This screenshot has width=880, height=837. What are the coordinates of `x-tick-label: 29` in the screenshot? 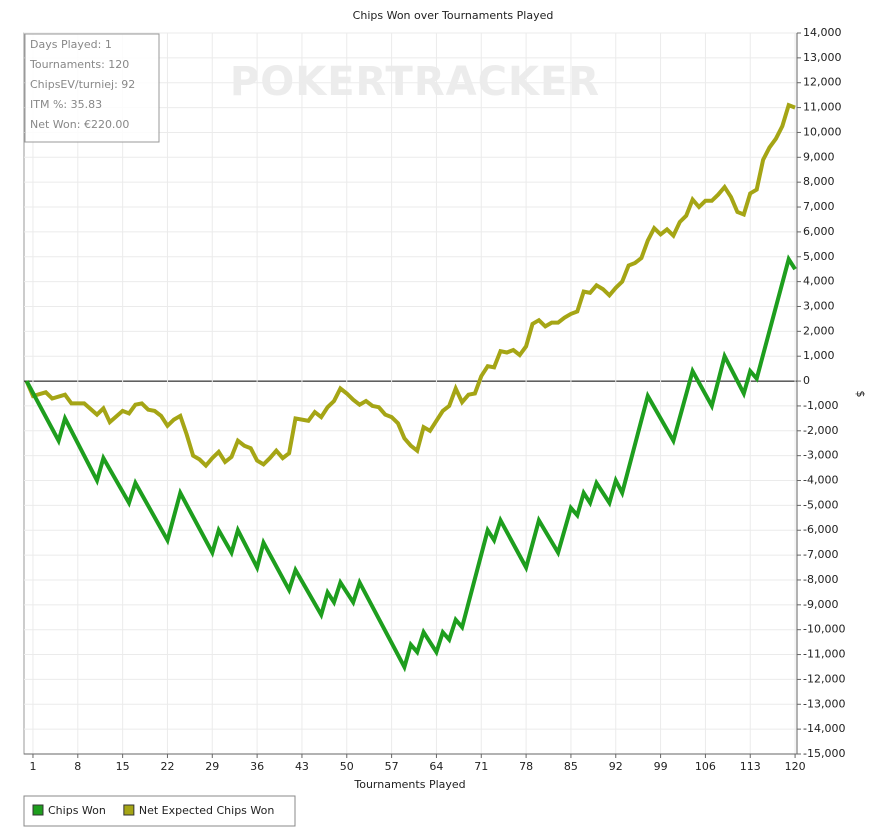 It's located at (212, 766).